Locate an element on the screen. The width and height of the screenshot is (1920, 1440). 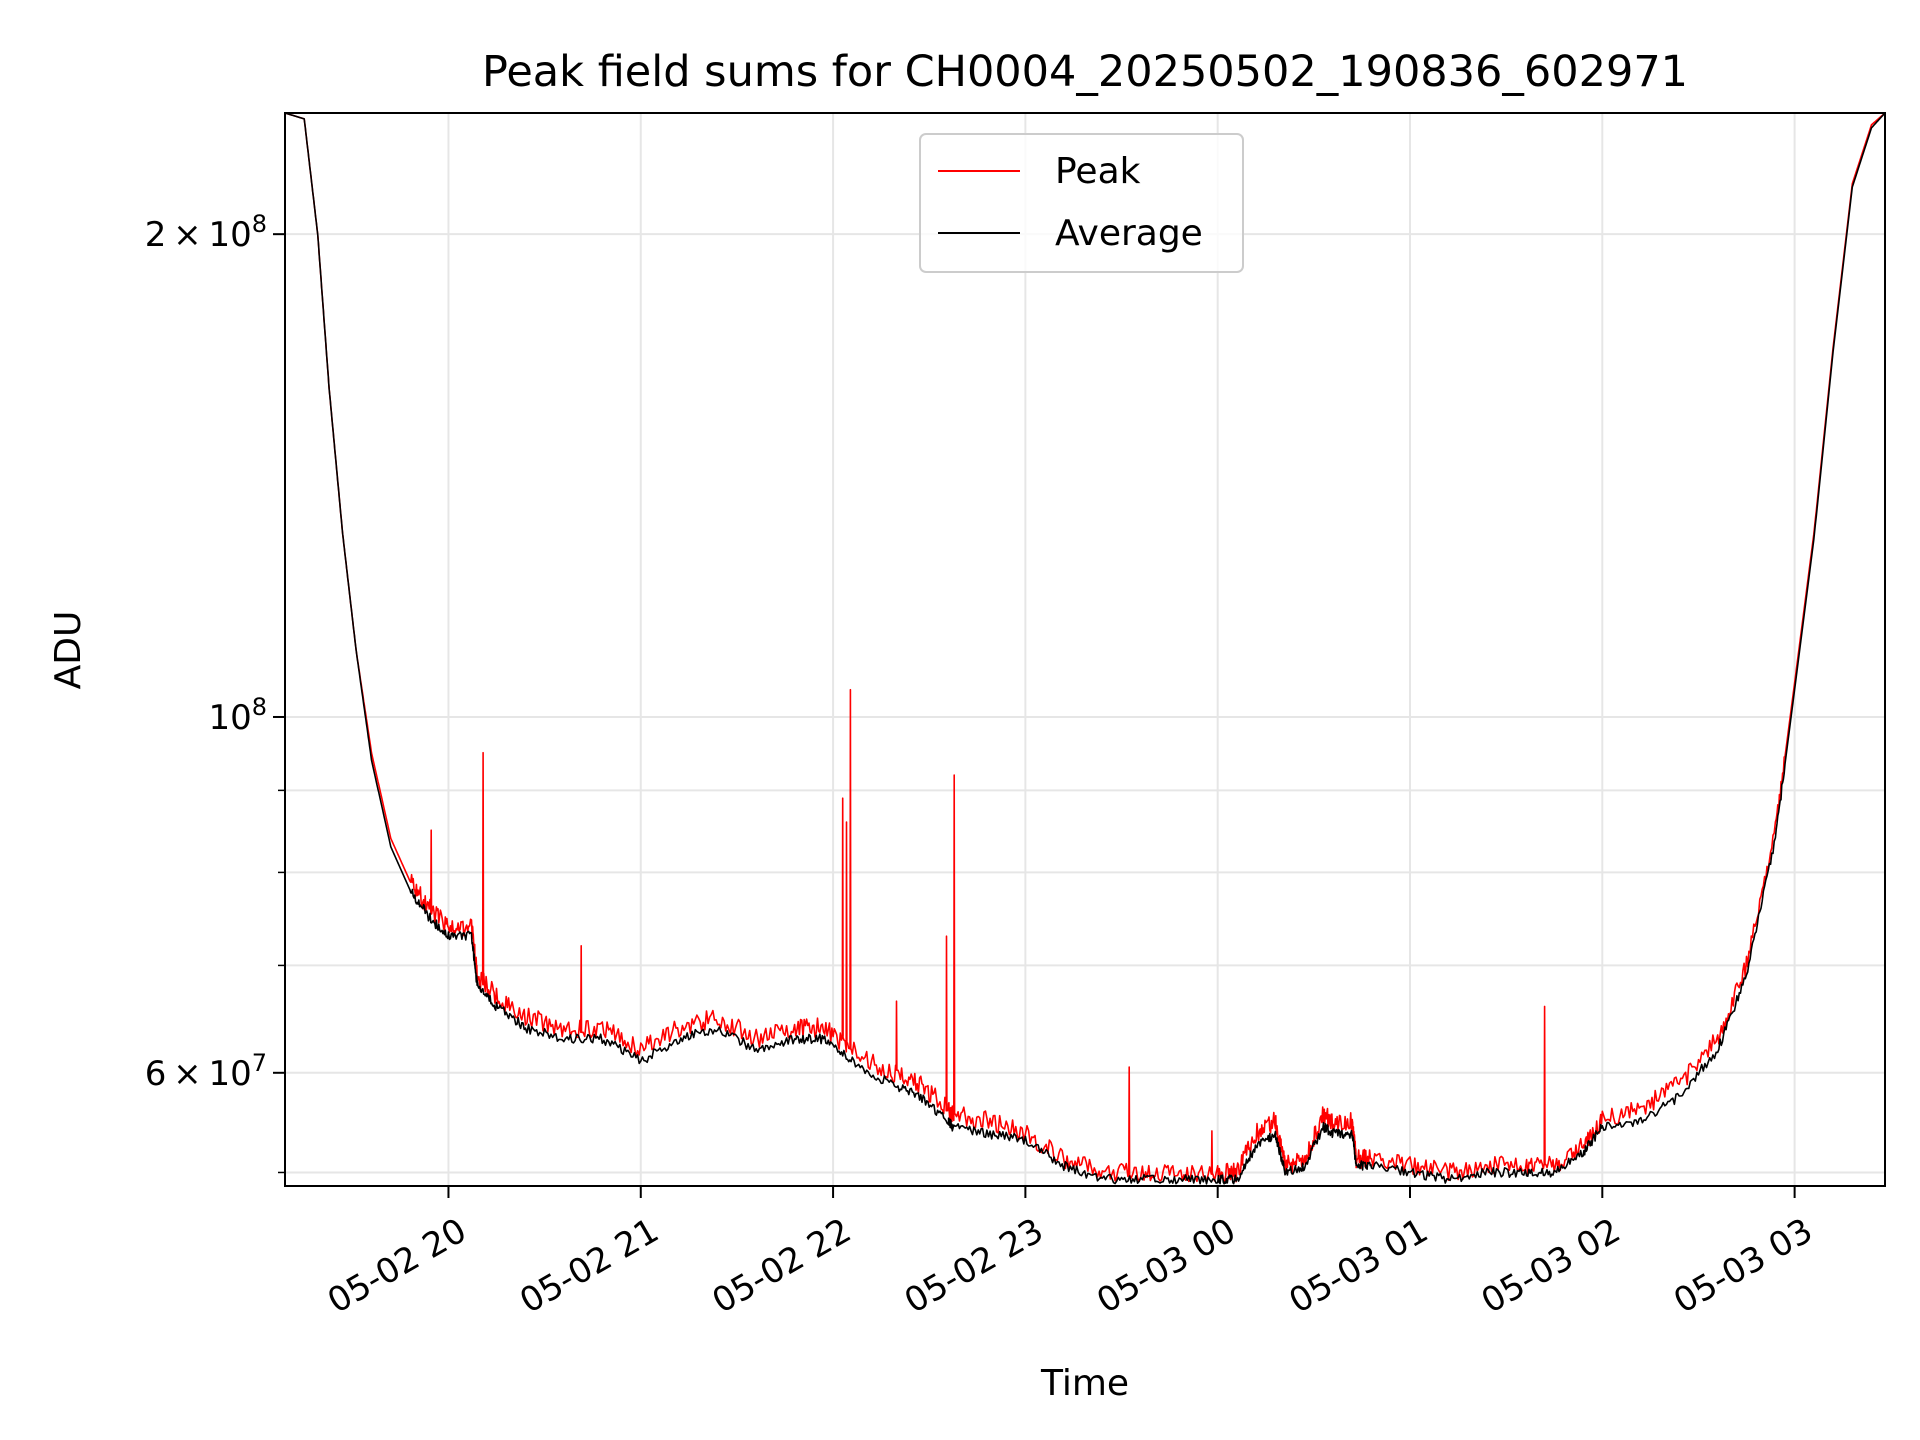
y-tick-label: 6 × 107 is located at coordinates (206, 1071).